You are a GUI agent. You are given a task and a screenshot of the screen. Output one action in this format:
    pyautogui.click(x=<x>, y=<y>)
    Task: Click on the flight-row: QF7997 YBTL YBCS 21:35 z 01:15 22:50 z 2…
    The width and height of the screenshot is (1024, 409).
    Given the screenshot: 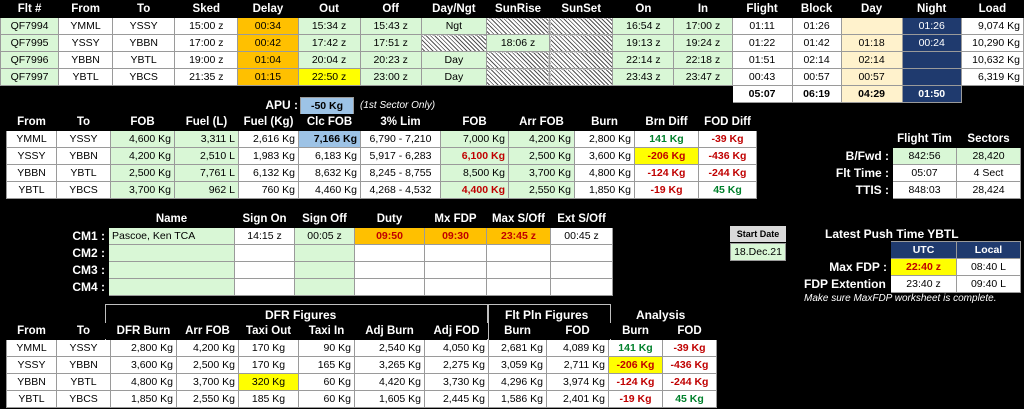 What is the action you would take?
    pyautogui.click(x=512, y=77)
    